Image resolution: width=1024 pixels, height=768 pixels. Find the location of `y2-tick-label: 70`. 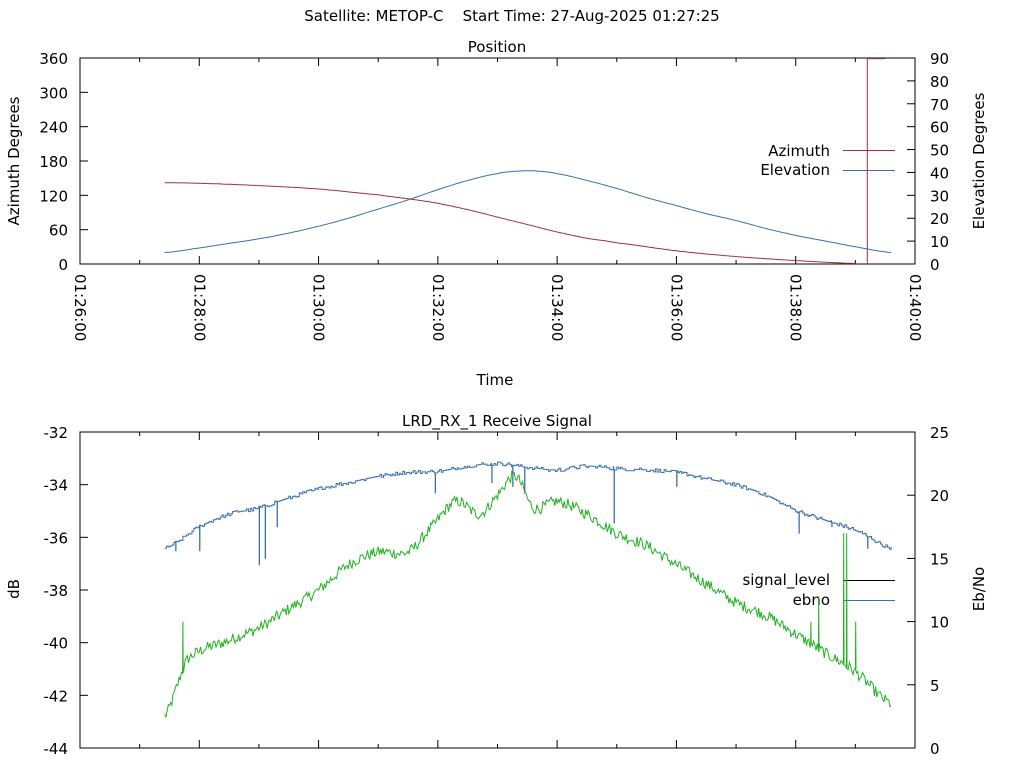

y2-tick-label: 70 is located at coordinates (939, 105).